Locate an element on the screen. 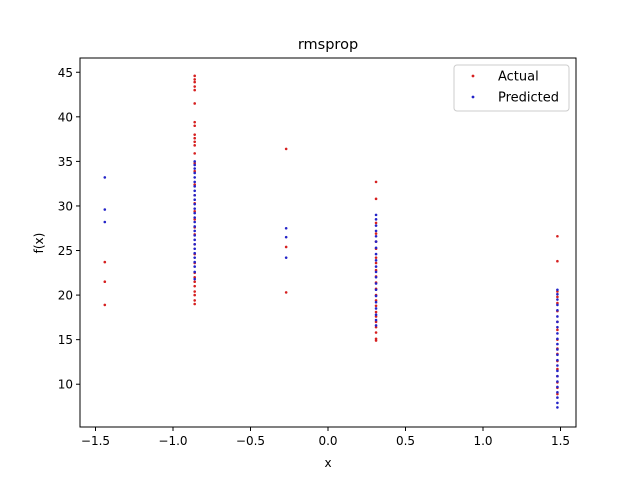 The width and height of the screenshot is (640, 480). y-axis: 10 15 20 25 30 35 40 45 is located at coordinates (69, 229).